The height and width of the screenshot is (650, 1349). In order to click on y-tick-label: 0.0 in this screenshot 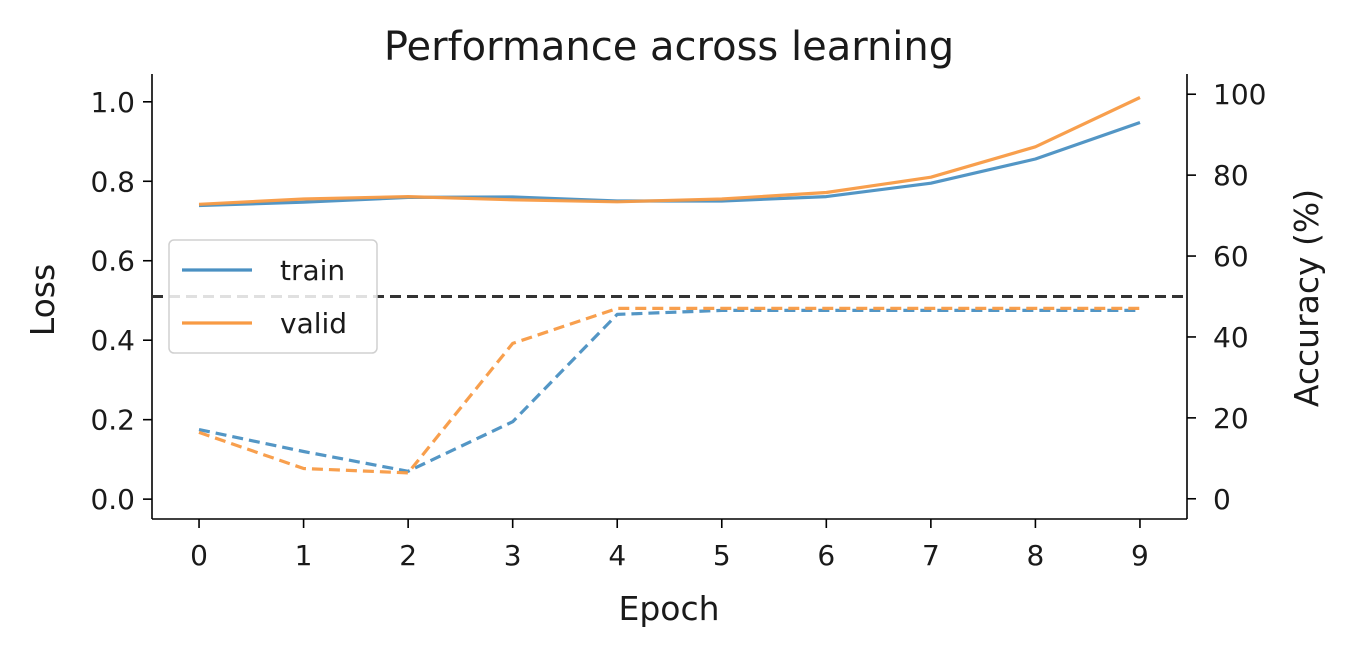, I will do `click(112, 499)`.